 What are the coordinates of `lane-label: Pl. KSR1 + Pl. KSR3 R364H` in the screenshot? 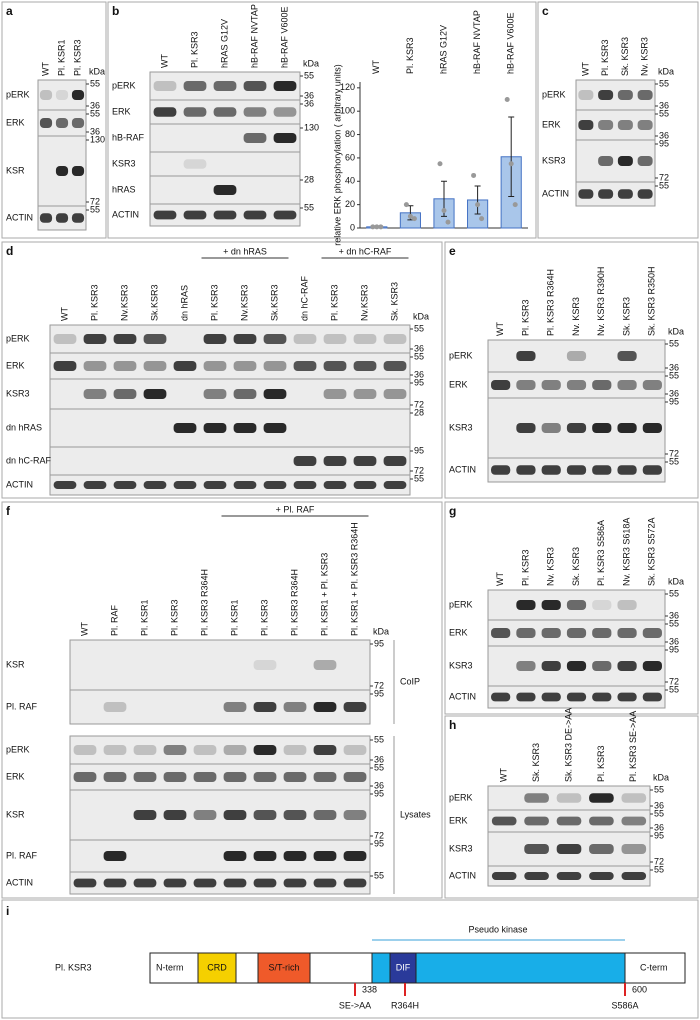 It's located at (354, 579).